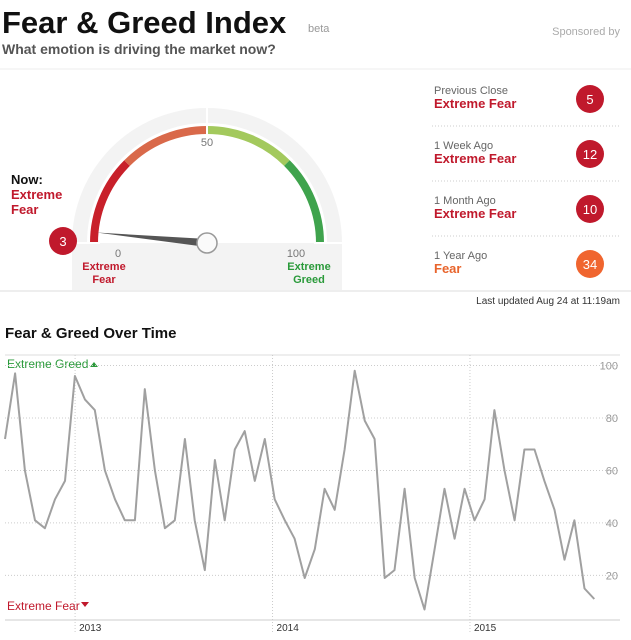 The height and width of the screenshot is (640, 631). Describe the element at coordinates (612, 471) in the screenshot. I see `y-tick-label: 60` at that location.